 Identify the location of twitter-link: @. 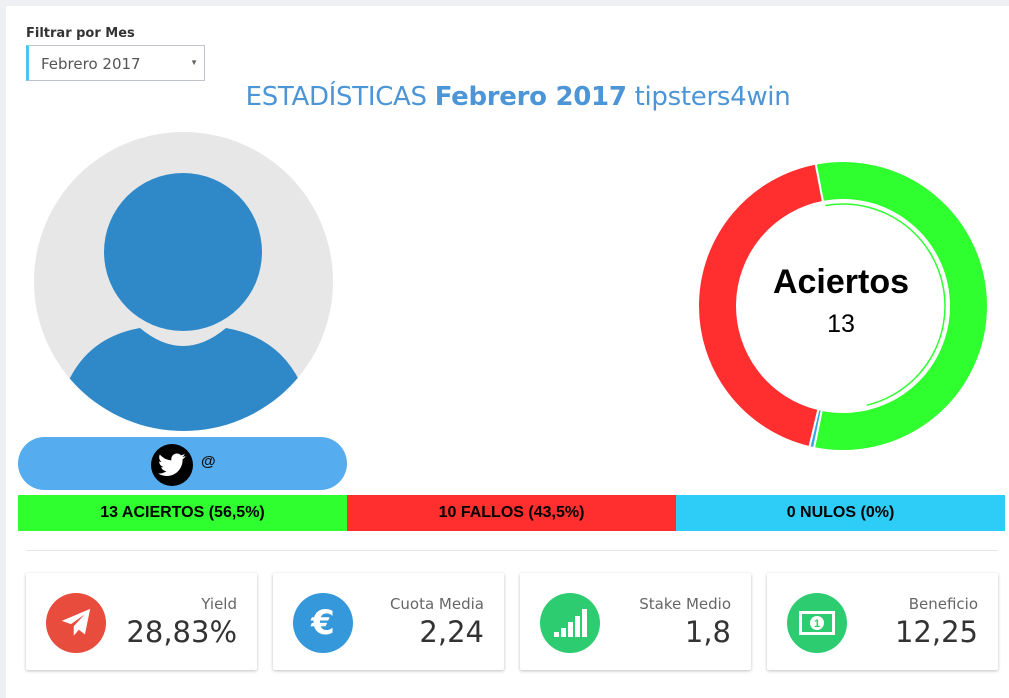
(182, 463).